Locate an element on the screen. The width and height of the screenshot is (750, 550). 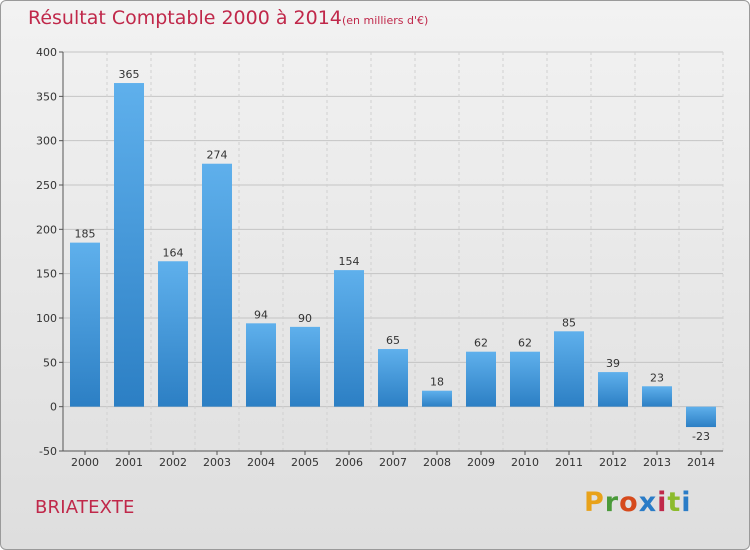
x-tick-label: 2001 is located at coordinates (129, 462).